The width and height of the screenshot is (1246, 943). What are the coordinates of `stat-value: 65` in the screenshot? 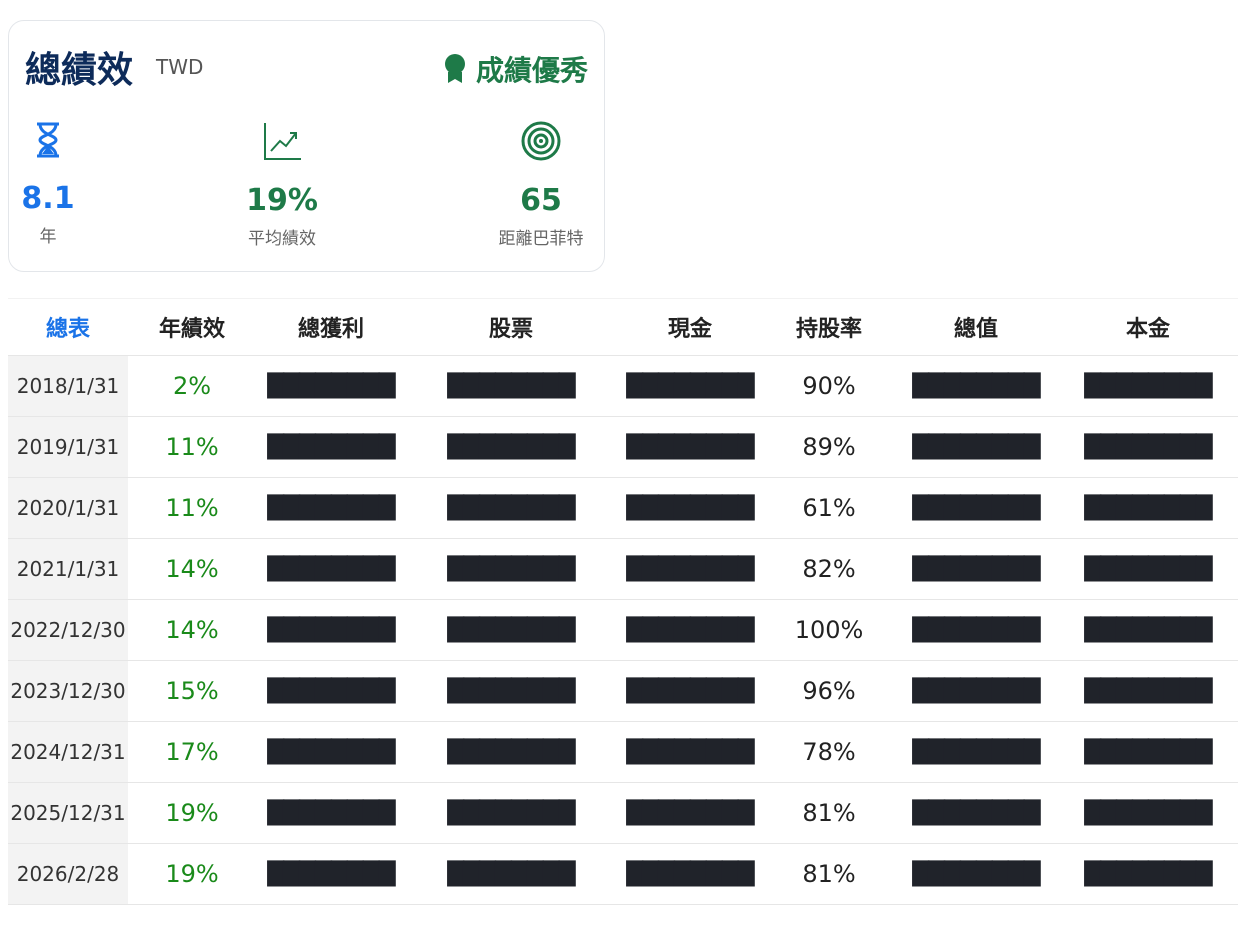 It's located at (541, 200).